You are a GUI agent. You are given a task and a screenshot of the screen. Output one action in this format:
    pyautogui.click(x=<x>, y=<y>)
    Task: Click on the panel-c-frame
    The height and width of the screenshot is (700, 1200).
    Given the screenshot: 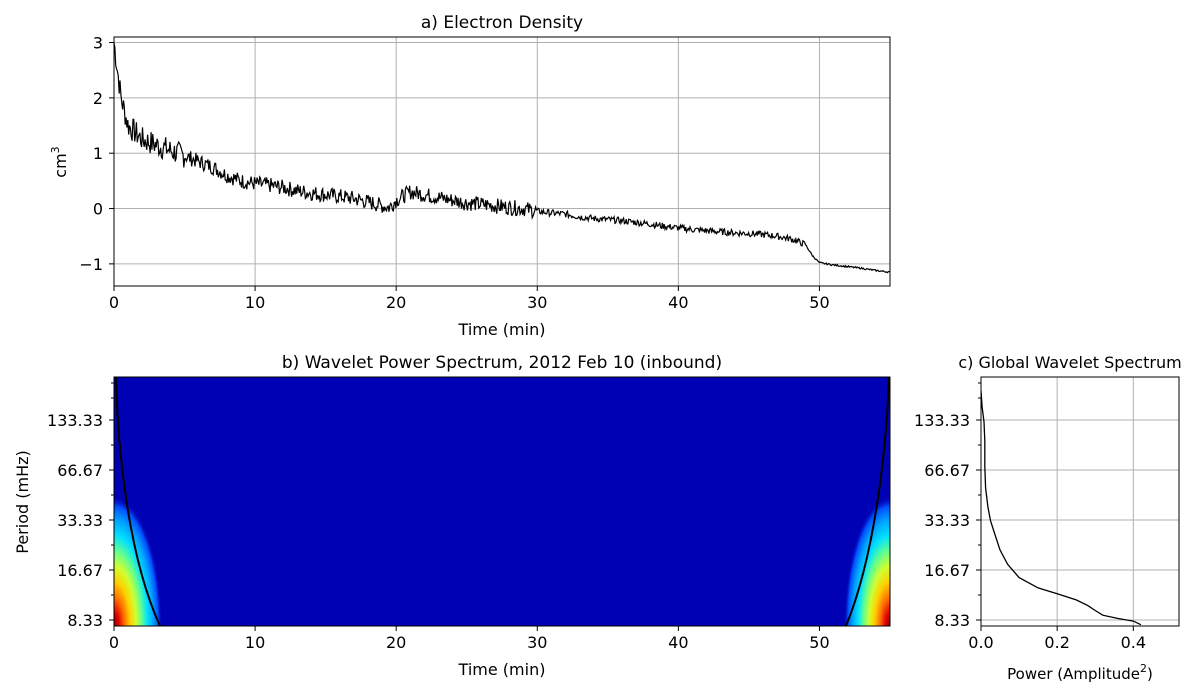 What is the action you would take?
    pyautogui.click(x=1080, y=501)
    